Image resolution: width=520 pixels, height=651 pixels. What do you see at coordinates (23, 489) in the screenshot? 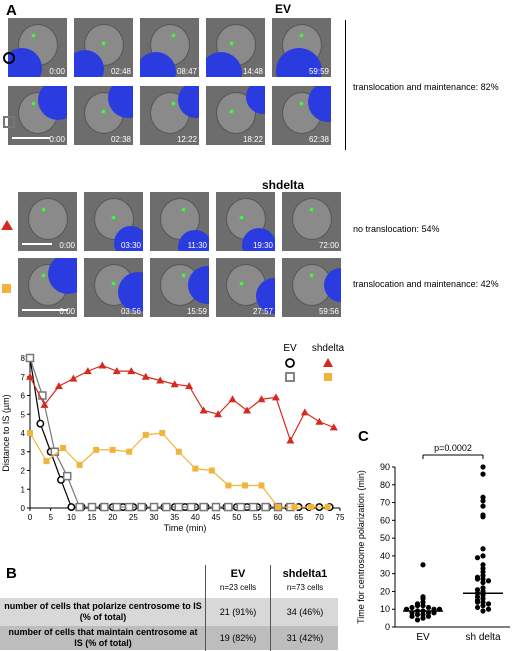
I see `y-tick-label: 1` at bounding box center [23, 489].